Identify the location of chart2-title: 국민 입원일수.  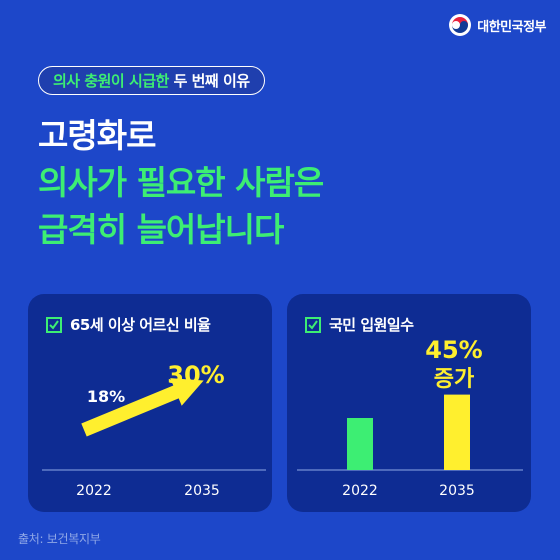
(371, 325).